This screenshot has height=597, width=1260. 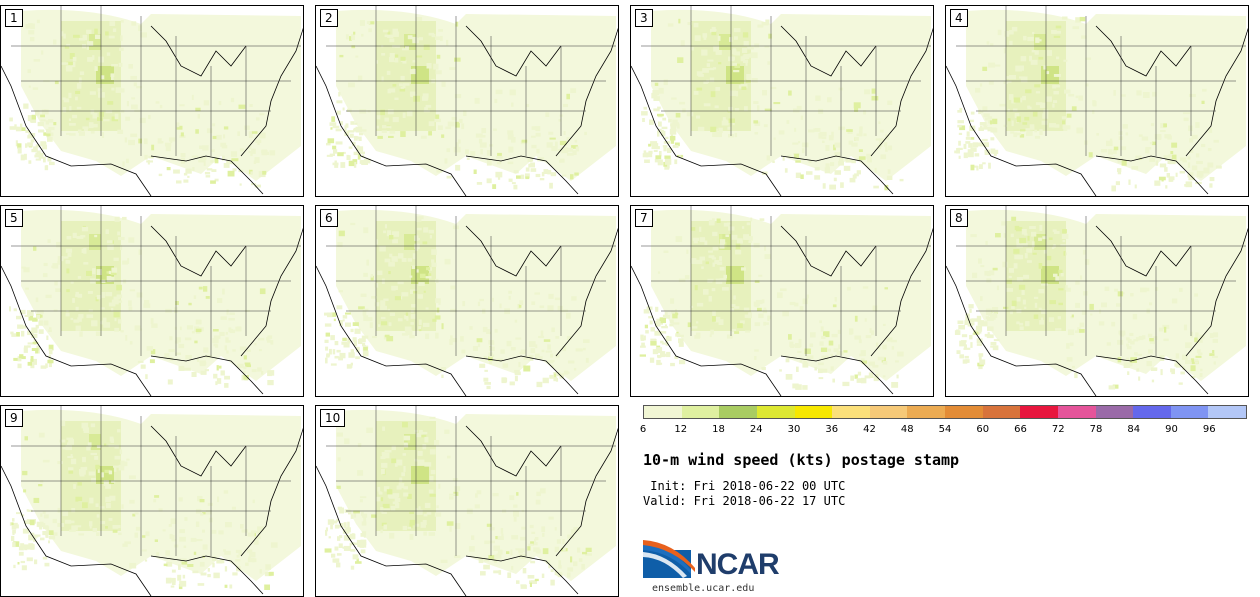 I want to click on init-time: Init: Fri 2018-06-22 00 UTC, so click(x=744, y=486).